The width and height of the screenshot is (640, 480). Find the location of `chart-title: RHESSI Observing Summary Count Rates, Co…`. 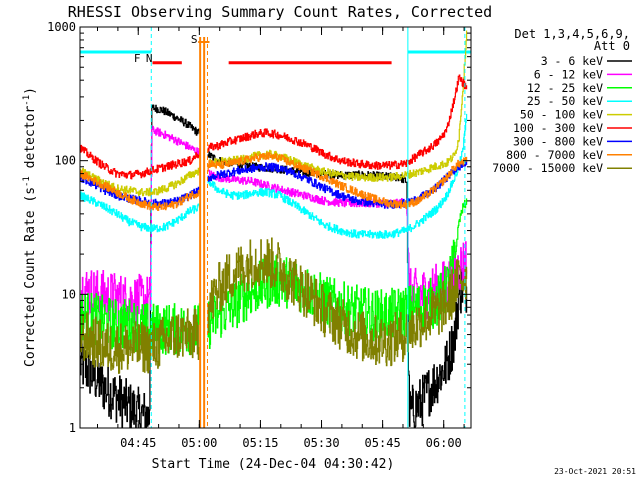

chart-title: RHESSI Observing Summary Count Rates, Co… is located at coordinates (280, 12).